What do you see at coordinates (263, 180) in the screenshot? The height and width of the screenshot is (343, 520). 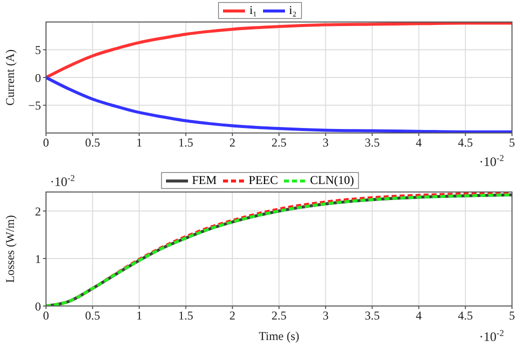 I see `legend-label: PEEC` at bounding box center [263, 180].